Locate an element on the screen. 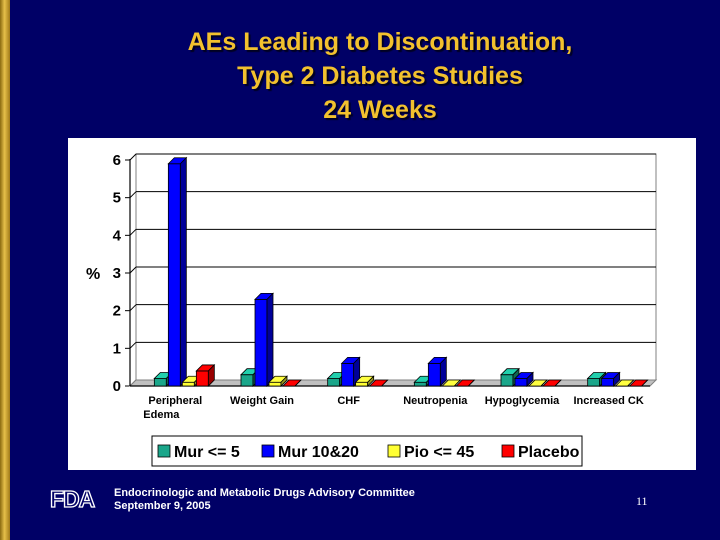 The width and height of the screenshot is (720, 540). x-category-label: CHF is located at coordinates (348, 401).